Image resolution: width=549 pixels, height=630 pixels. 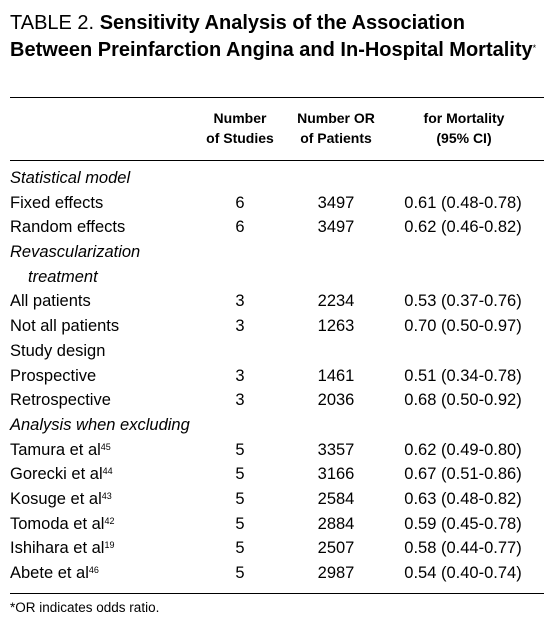 I want to click on cell-patients: 2884, so click(x=336, y=523).